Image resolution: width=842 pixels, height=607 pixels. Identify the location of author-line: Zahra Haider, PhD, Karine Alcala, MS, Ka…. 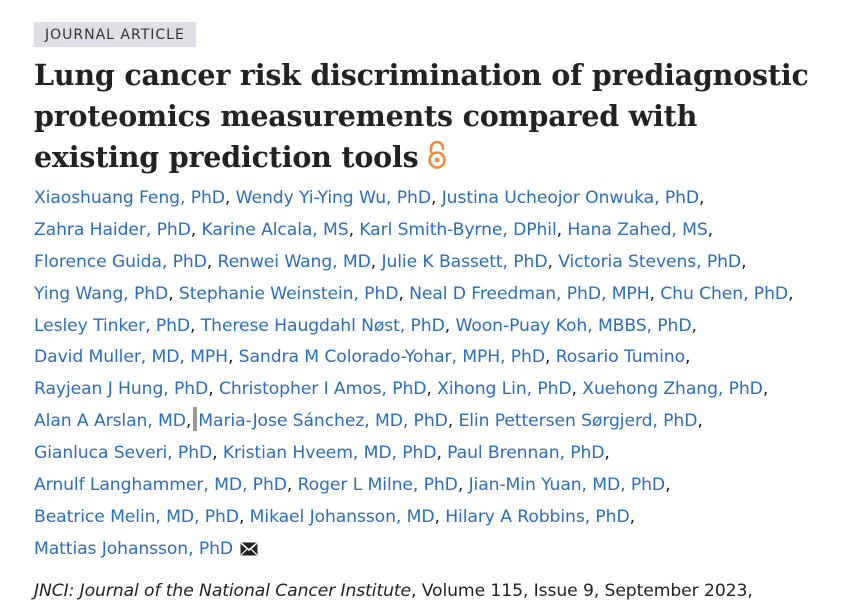
(438, 231).